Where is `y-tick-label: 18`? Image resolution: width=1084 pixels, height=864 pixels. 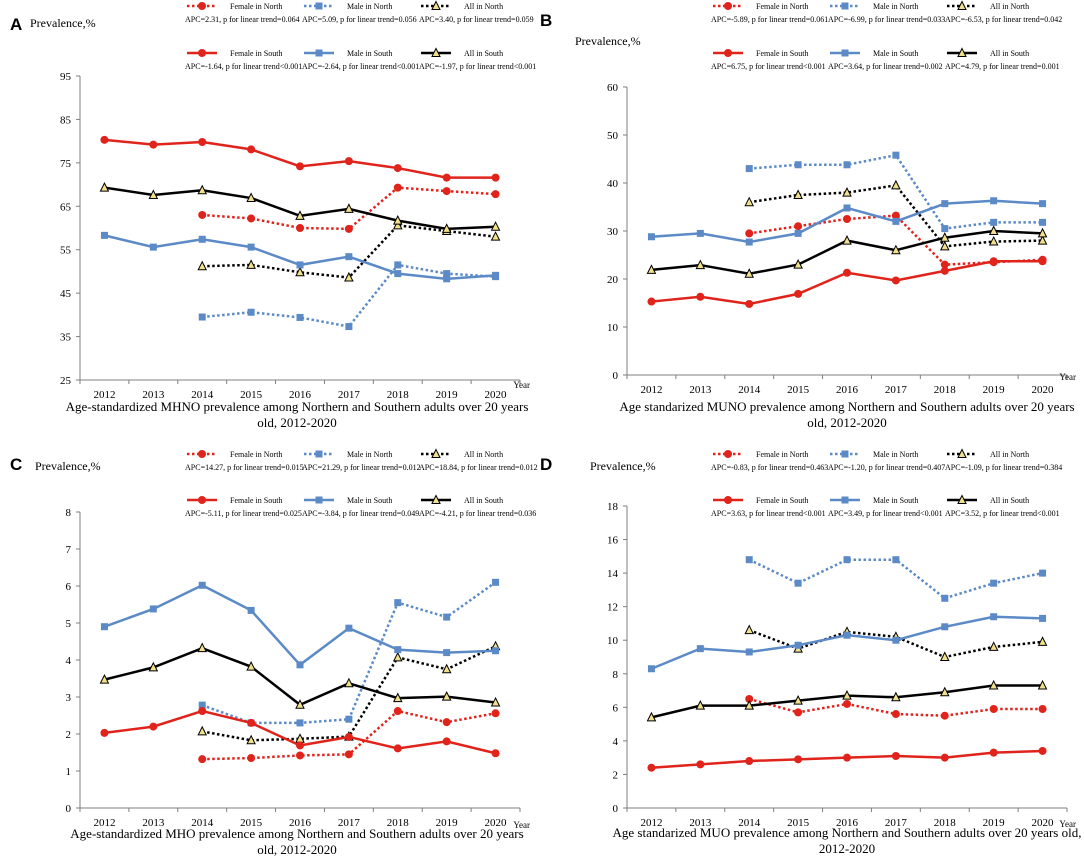
y-tick-label: 18 is located at coordinates (613, 507).